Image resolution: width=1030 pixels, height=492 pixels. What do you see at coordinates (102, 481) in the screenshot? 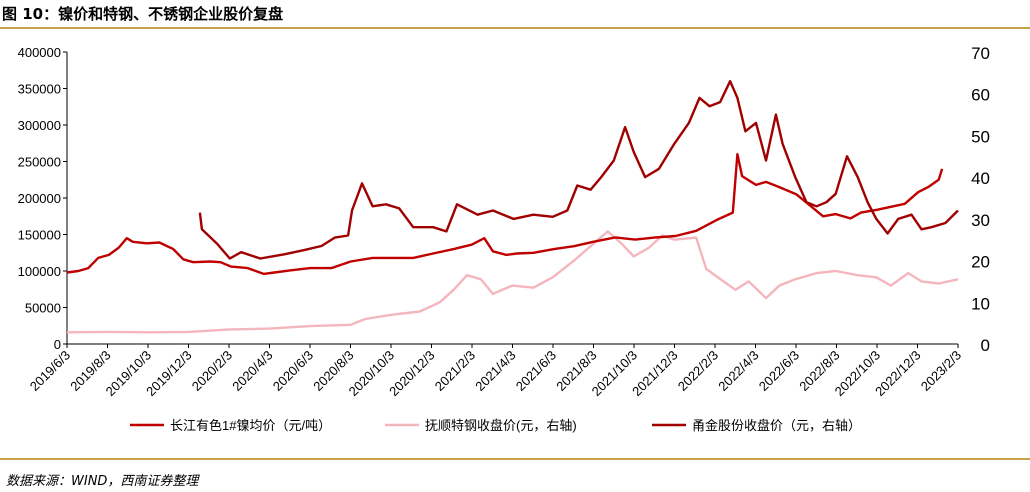
I see `source-note: 数据来源：WIND，西南证券整理` at bounding box center [102, 481].